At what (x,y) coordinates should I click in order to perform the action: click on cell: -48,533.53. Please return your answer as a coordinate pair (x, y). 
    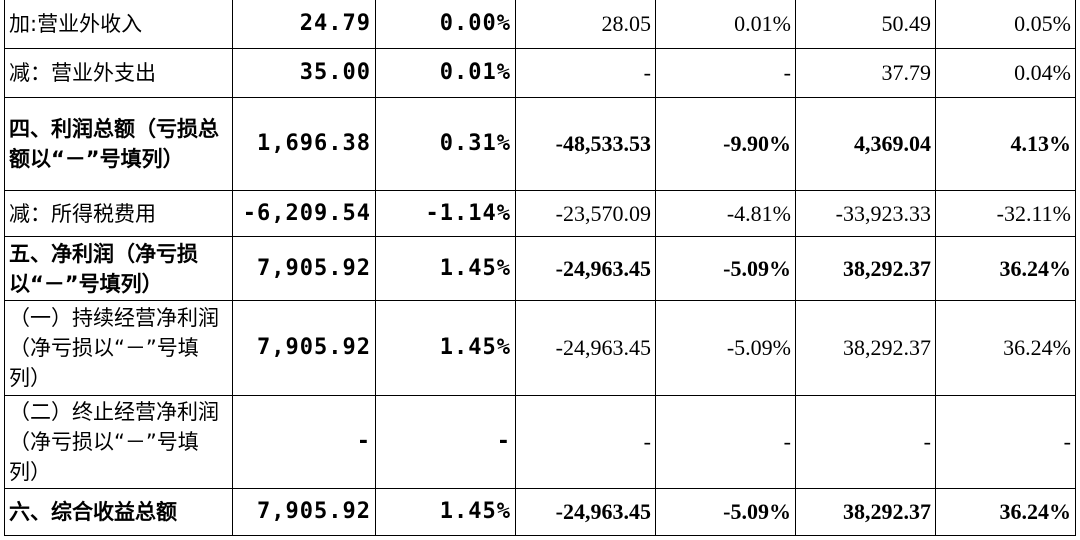
    Looking at the image, I should click on (585, 144).